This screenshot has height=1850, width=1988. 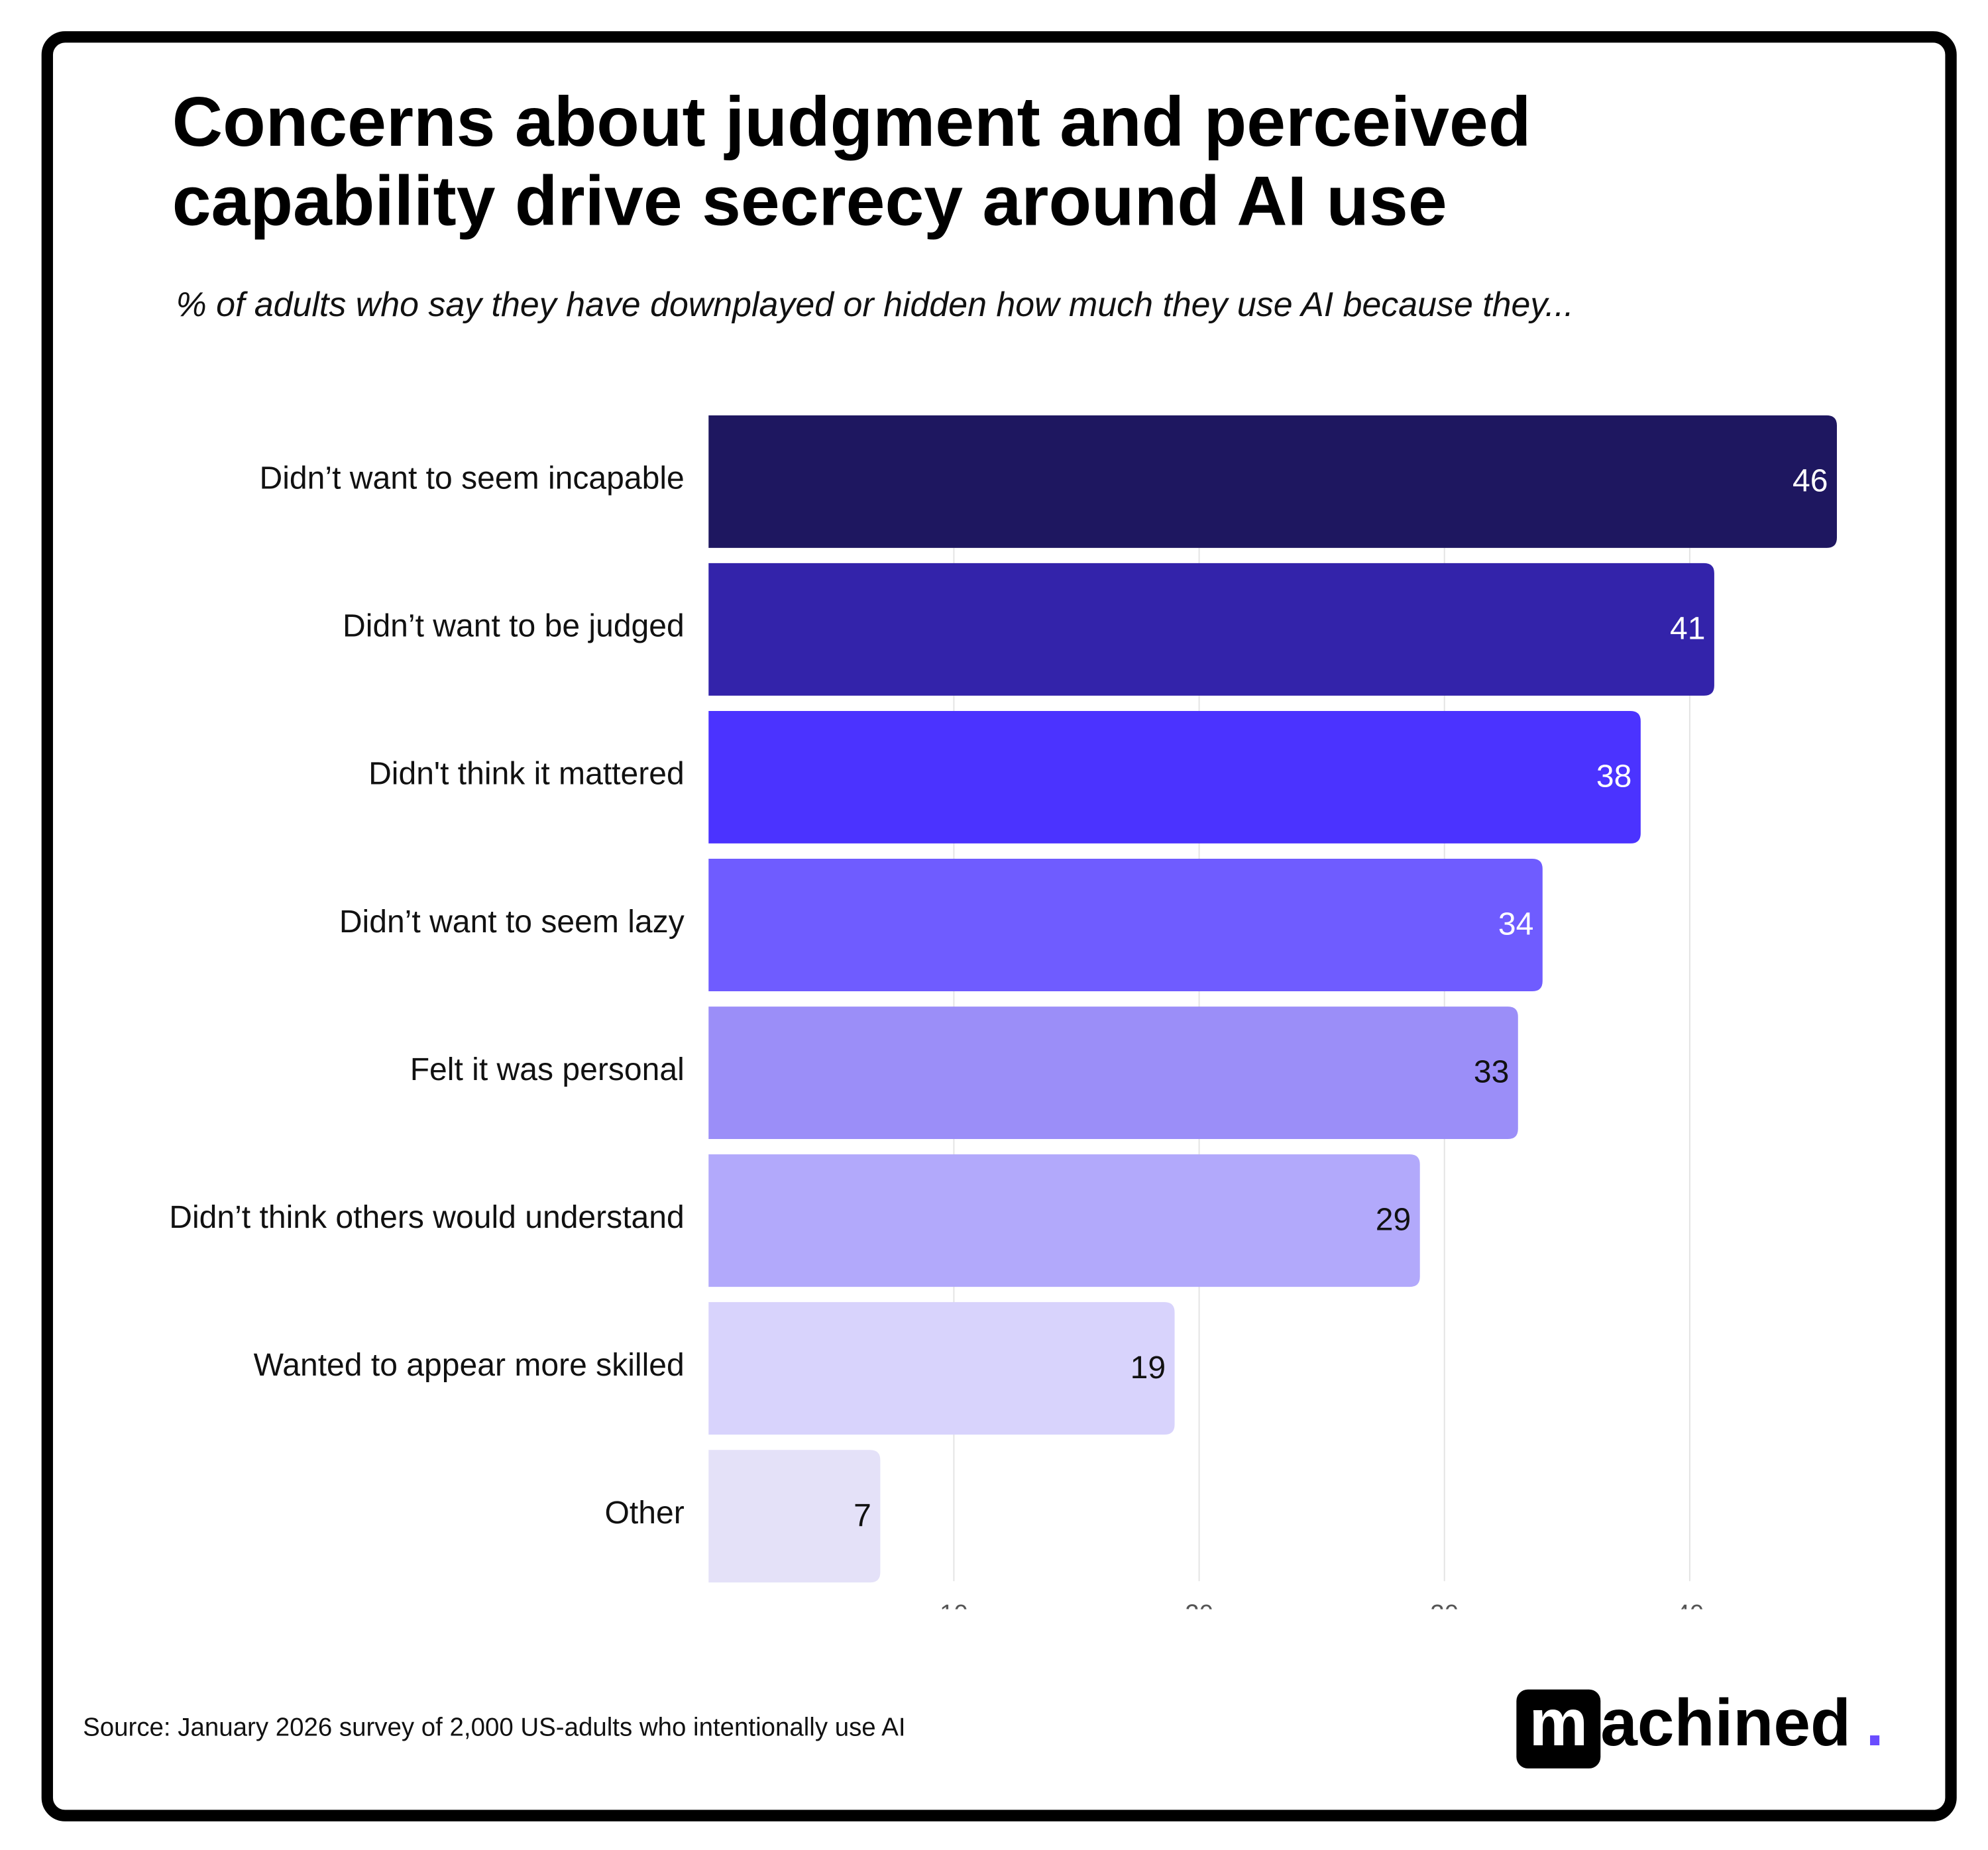 I want to click on x-tick-label: 20, so click(x=1199, y=1614).